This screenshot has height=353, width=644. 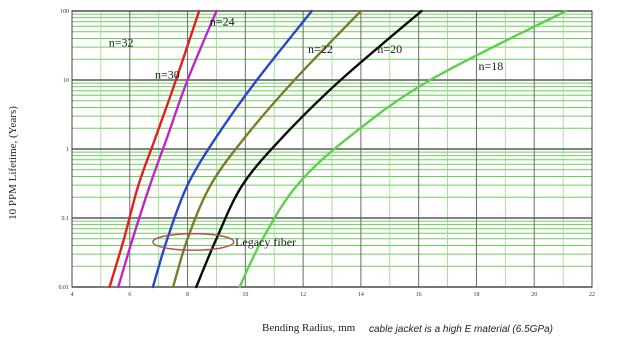 I want to click on x-axis-label: Bending Radius, mm, so click(x=309, y=328).